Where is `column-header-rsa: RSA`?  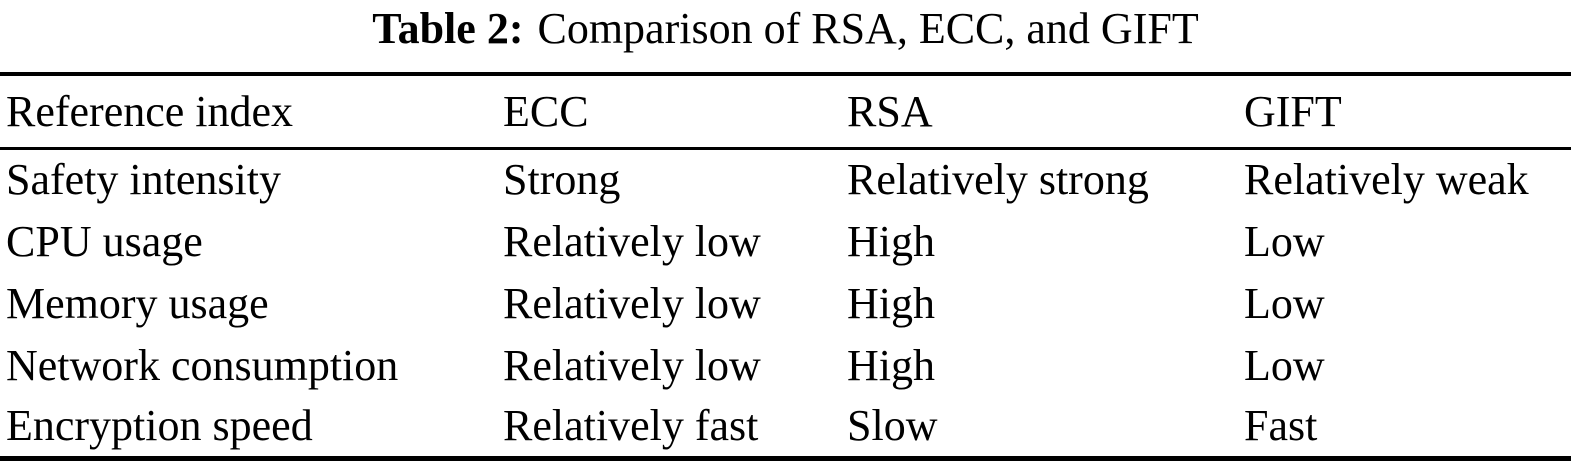
column-header-rsa: RSA is located at coordinates (890, 111).